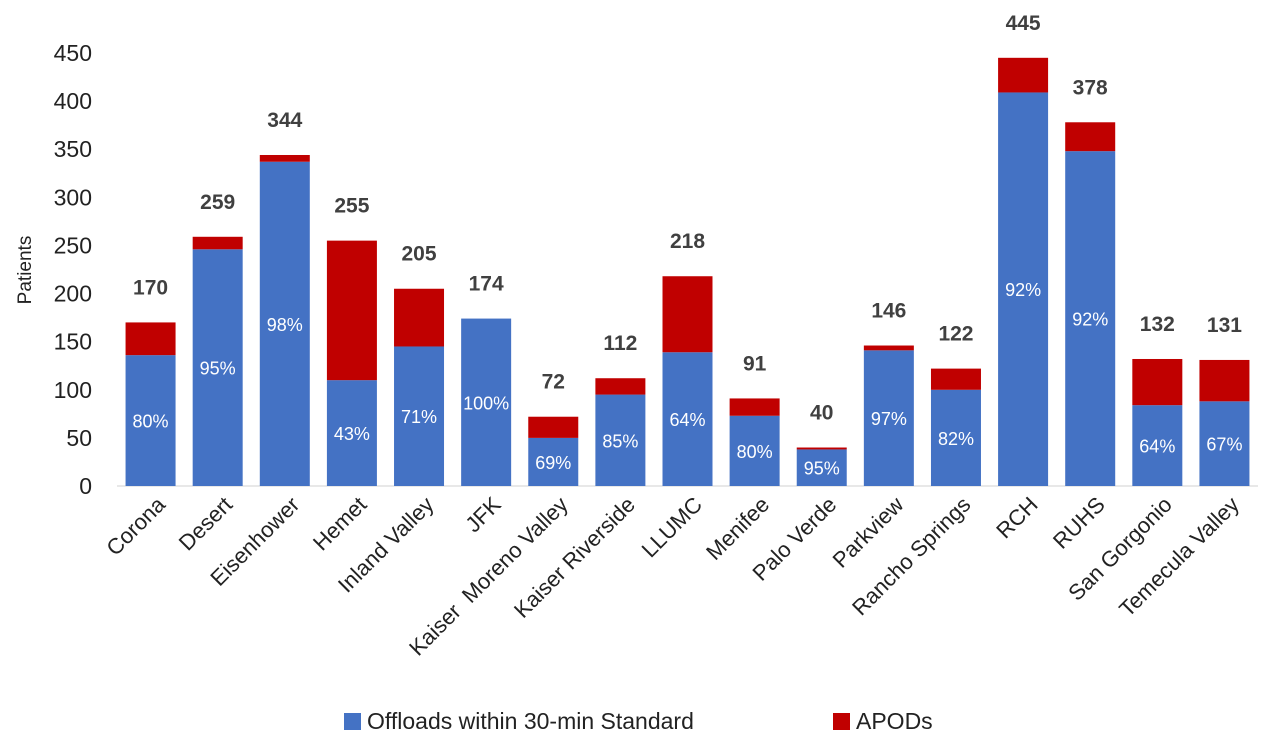  Describe the element at coordinates (150, 287) in the screenshot. I see `total-label: 170` at that location.